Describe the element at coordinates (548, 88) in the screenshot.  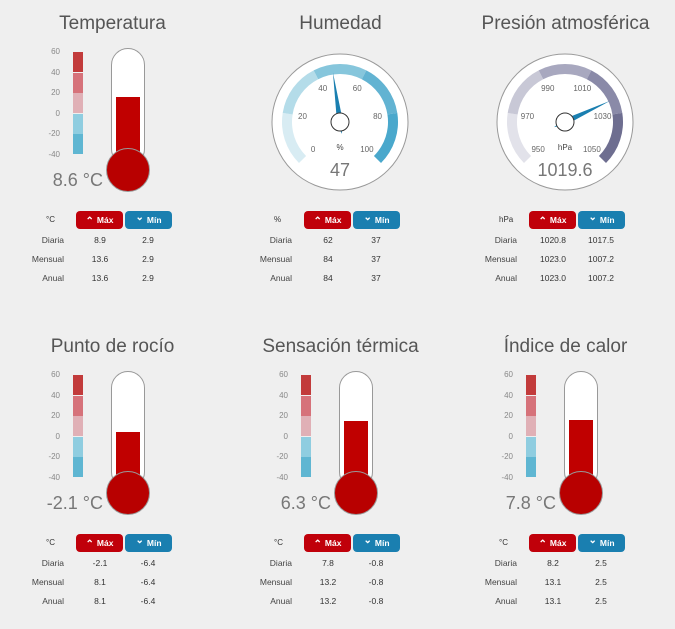
I see `gauge-tick-label: 990` at that location.